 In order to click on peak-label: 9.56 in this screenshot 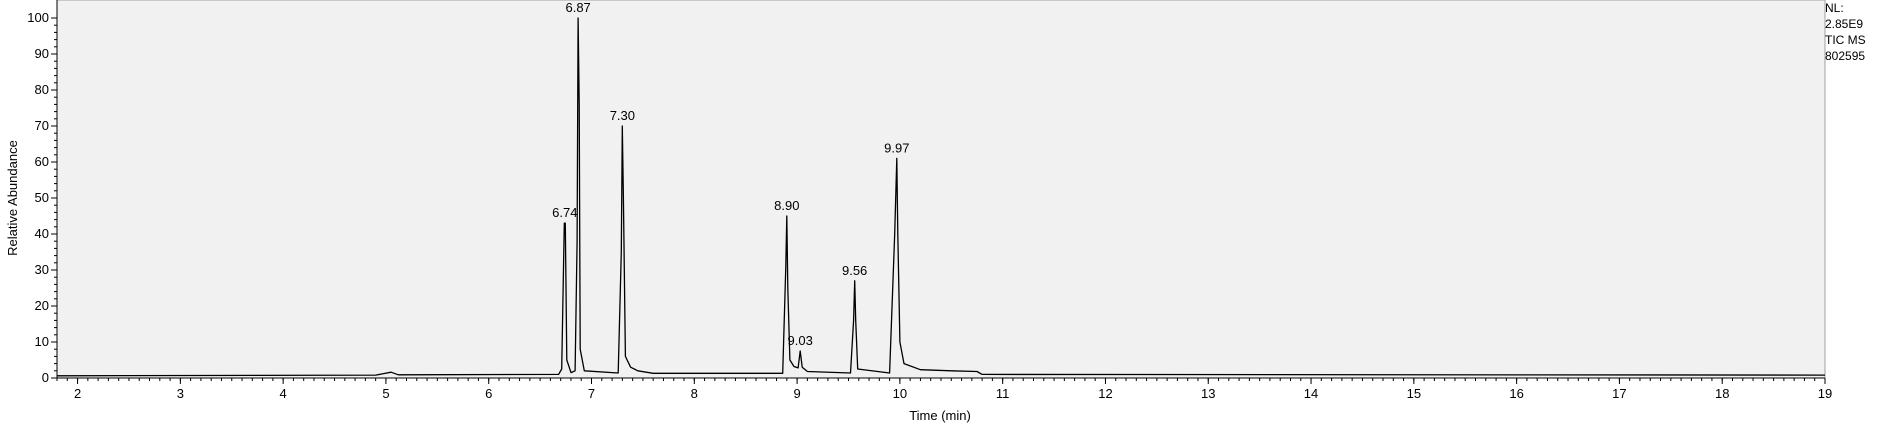, I will do `click(854, 270)`.